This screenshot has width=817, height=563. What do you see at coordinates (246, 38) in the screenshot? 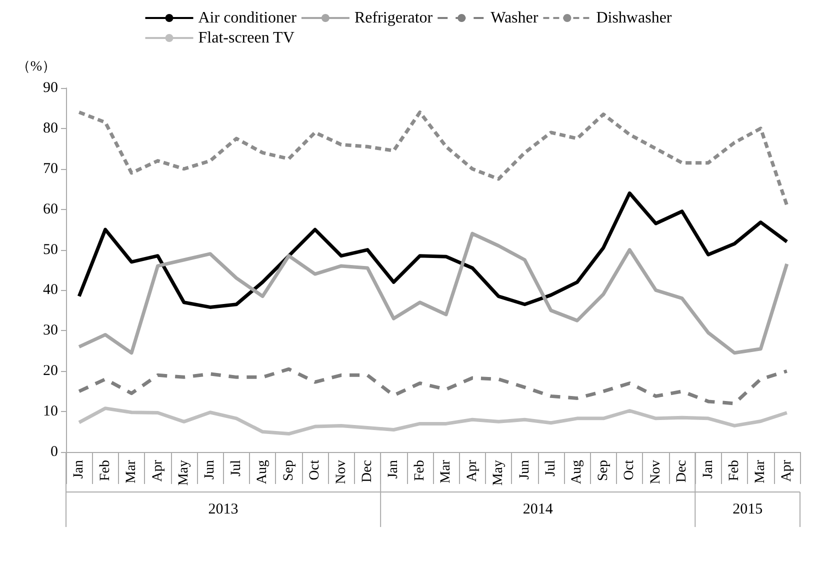
I see `legend-label: Flat-screen TV` at bounding box center [246, 38].